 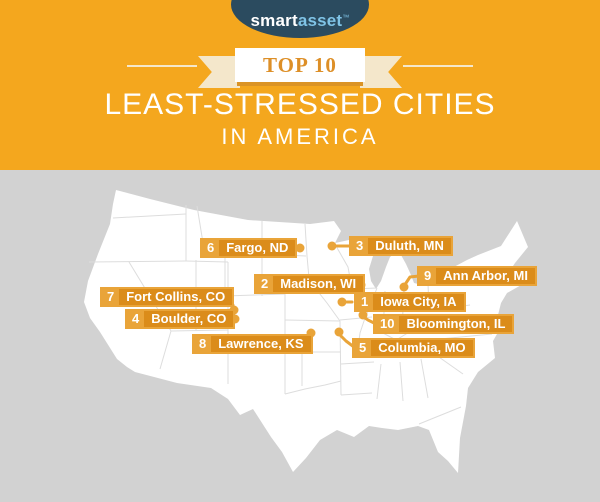 I want to click on ribbon-tail-left, so click(x=219, y=72).